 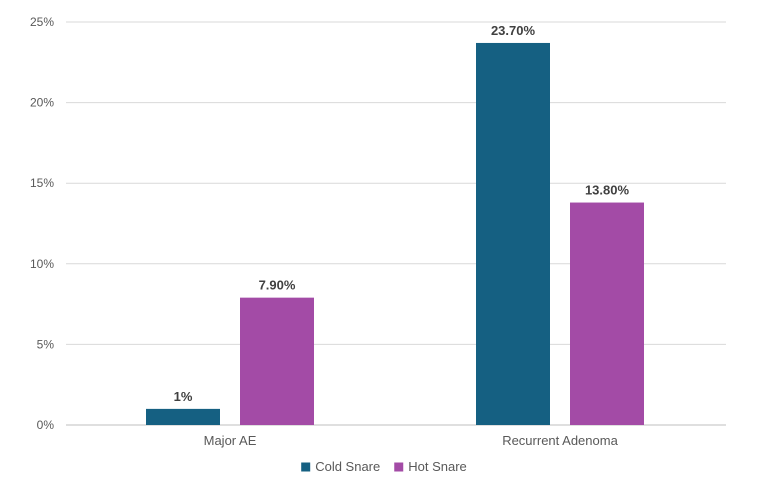 I want to click on y-tick-label: 15%, so click(x=42, y=183).